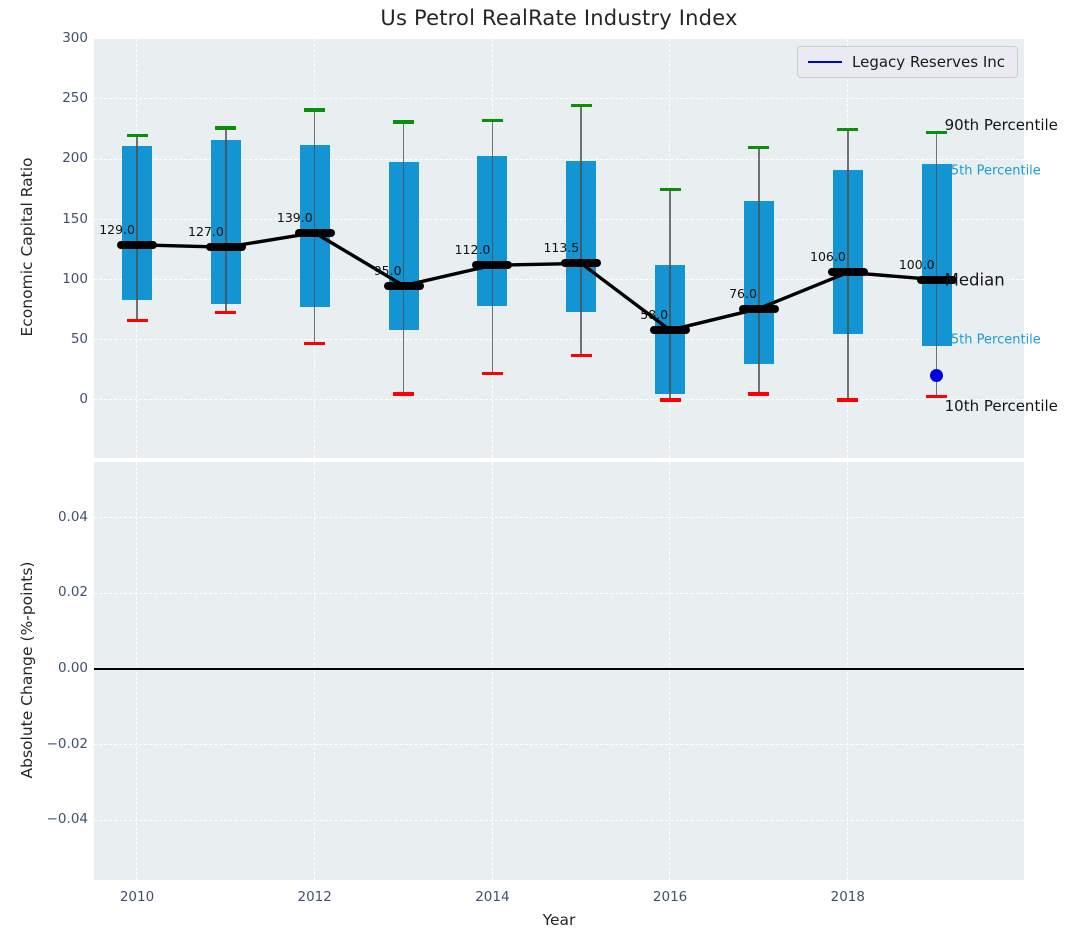 This screenshot has height=942, width=1080. What do you see at coordinates (991, 171) in the screenshot?
I see `annotation-p75-percentile: 75th Percentile` at bounding box center [991, 171].